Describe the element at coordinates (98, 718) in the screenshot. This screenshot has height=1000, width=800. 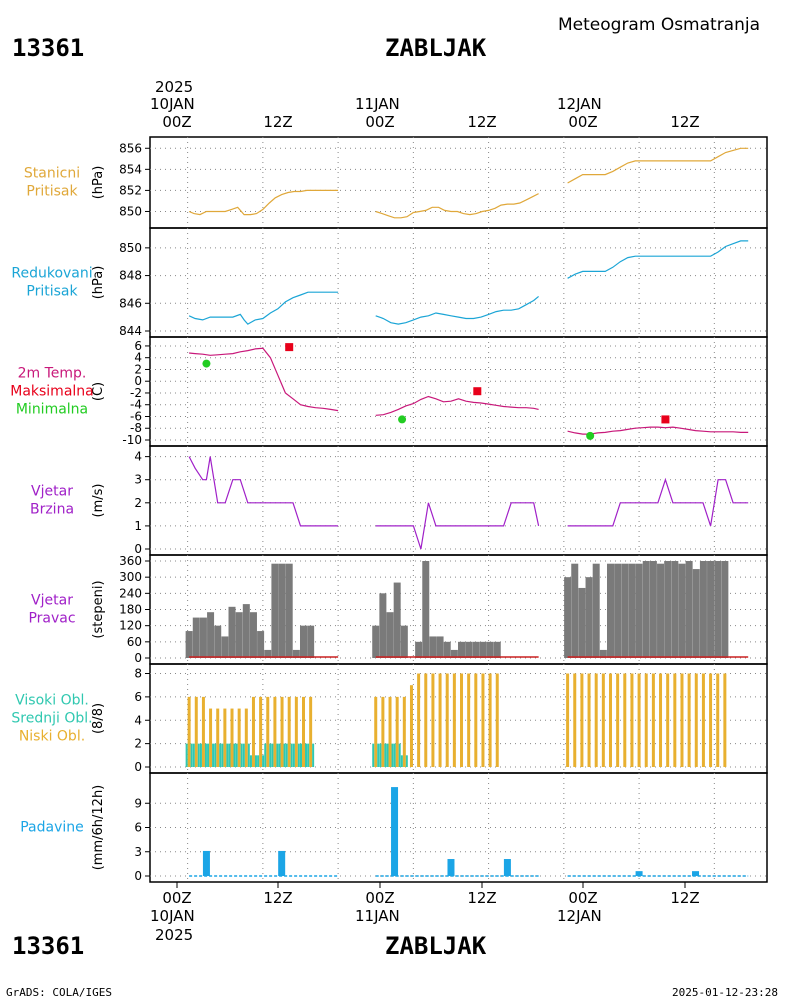
I see `y-axis-label: (8/8)` at that location.